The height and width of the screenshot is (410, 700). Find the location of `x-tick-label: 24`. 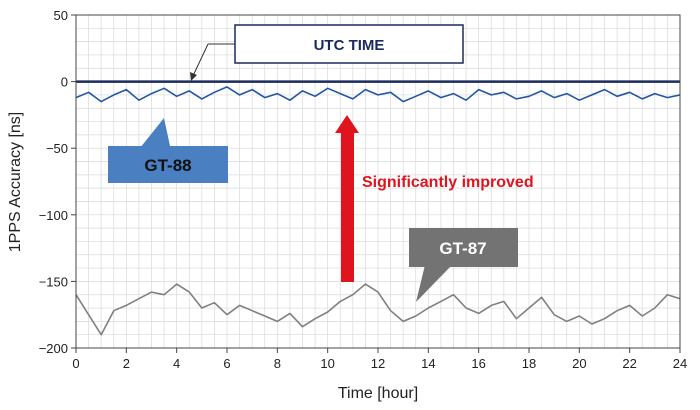

x-tick-label: 24 is located at coordinates (680, 363).